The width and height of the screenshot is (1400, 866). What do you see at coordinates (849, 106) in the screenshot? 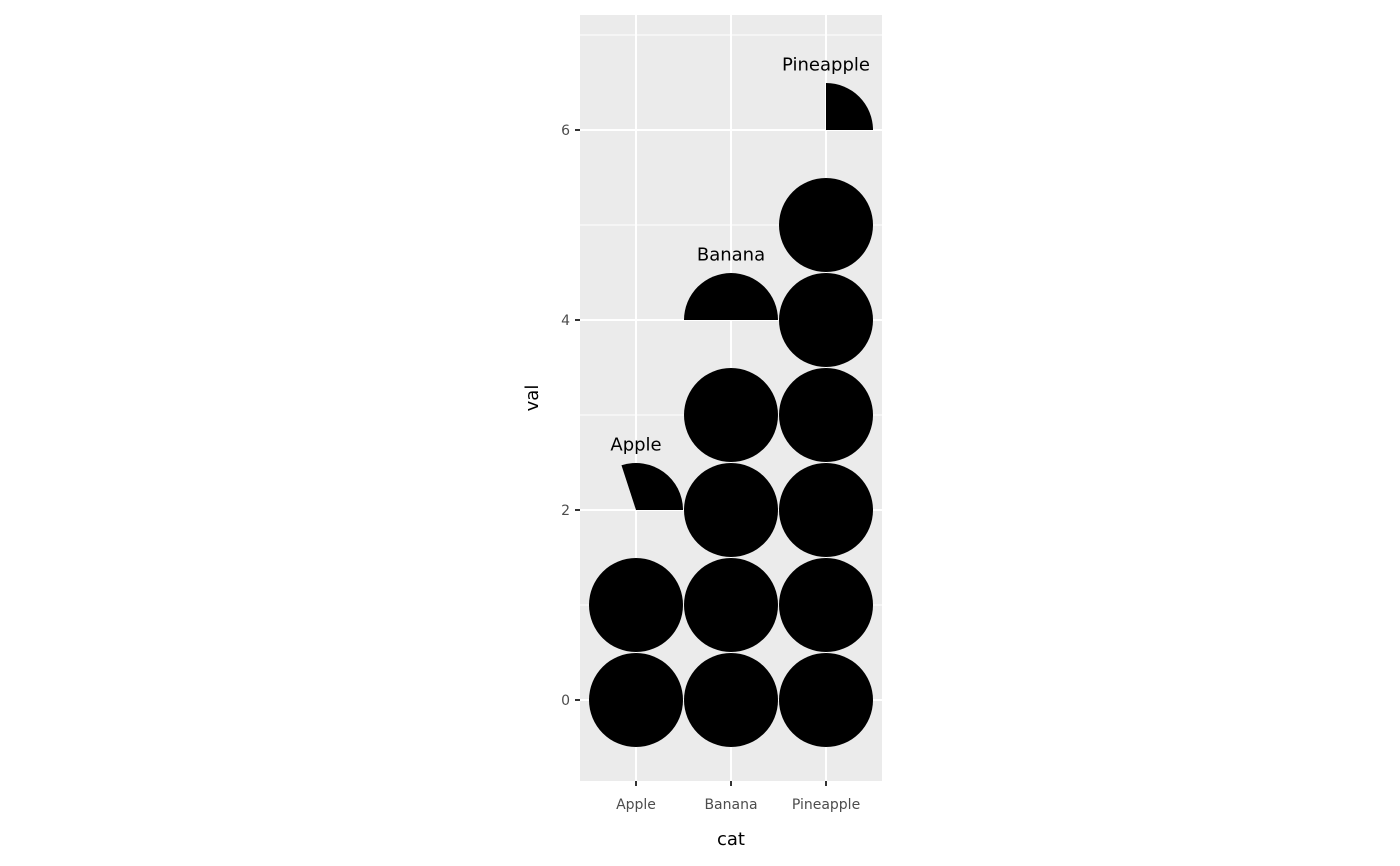
I see `partial-slice-pineapple` at bounding box center [849, 106].